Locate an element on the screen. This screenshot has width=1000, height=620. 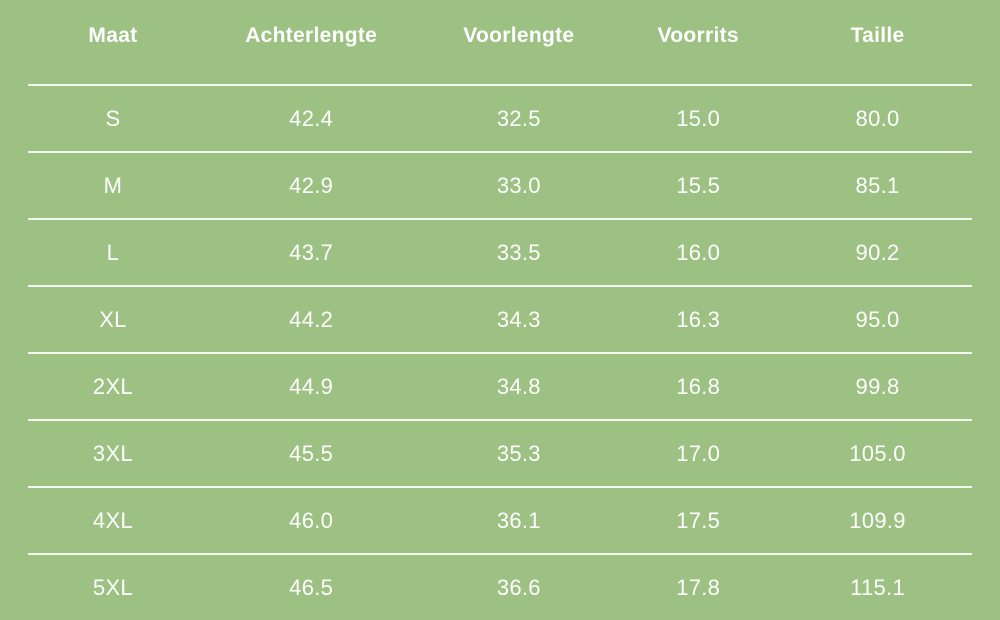
taille-value: 99.8 is located at coordinates (877, 386).